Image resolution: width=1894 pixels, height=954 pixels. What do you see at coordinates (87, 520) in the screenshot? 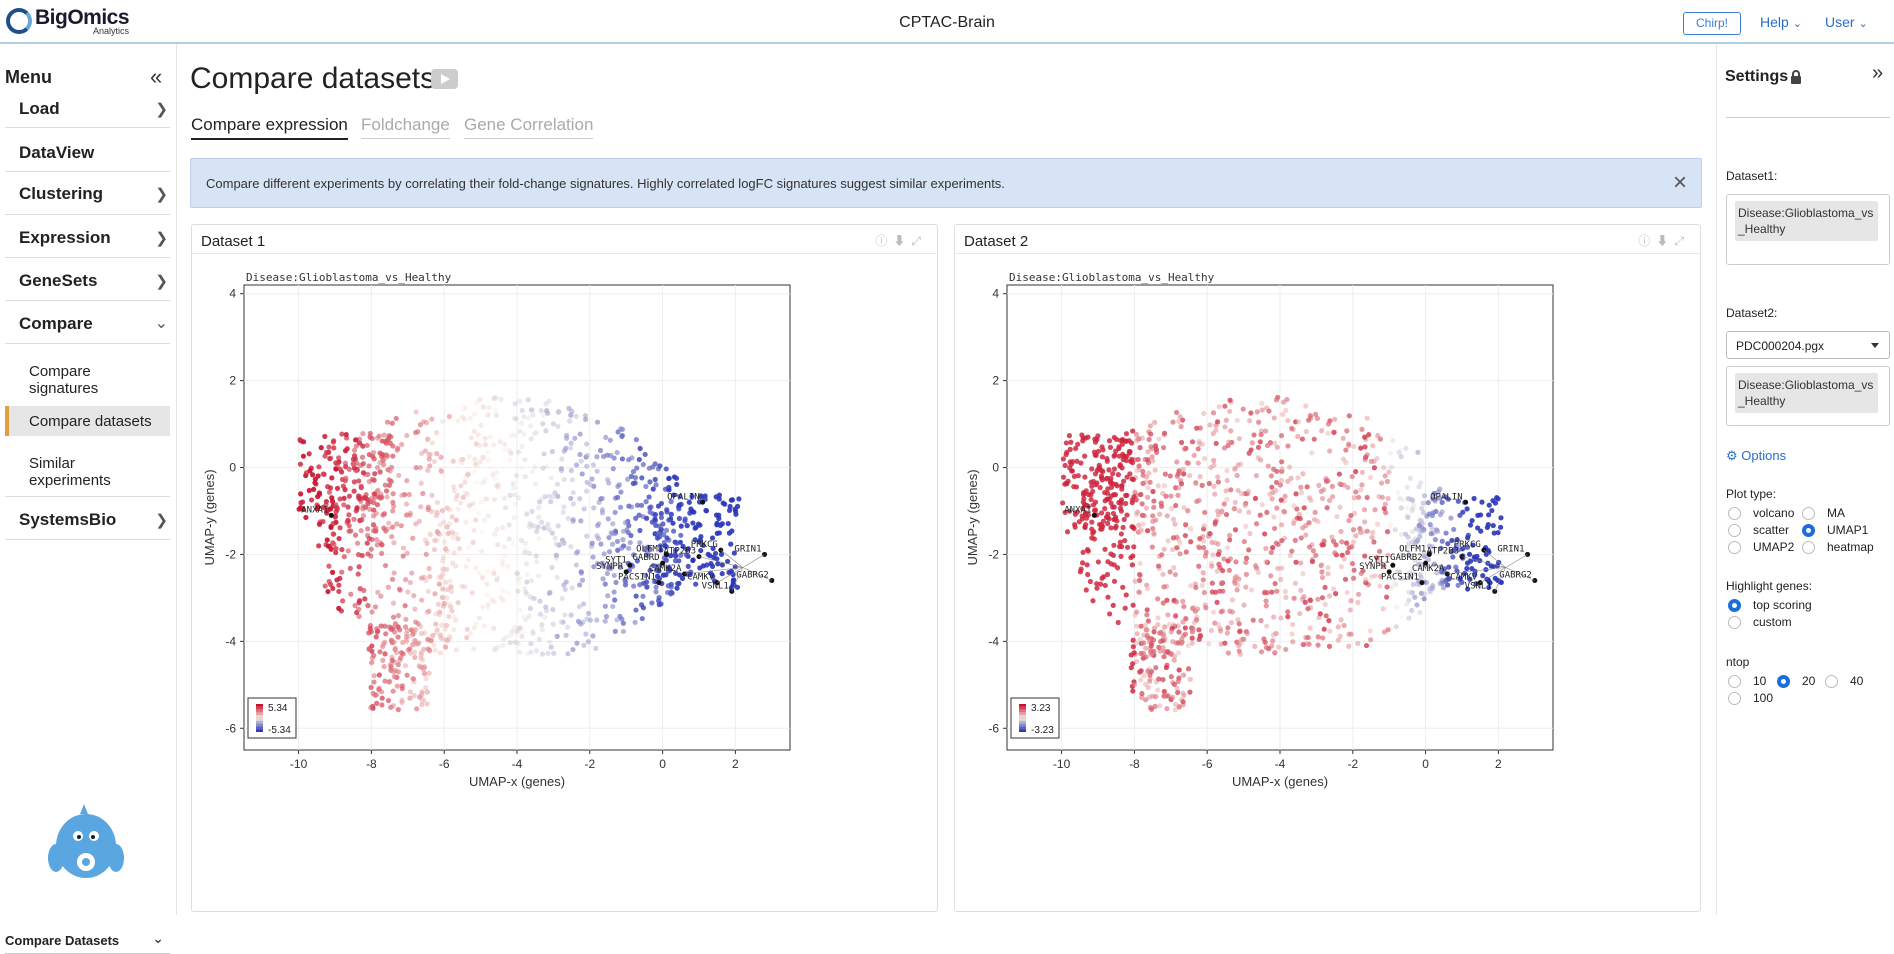
I see `sidebar-item-systemsbio: SystemsBio ❯` at bounding box center [87, 520].